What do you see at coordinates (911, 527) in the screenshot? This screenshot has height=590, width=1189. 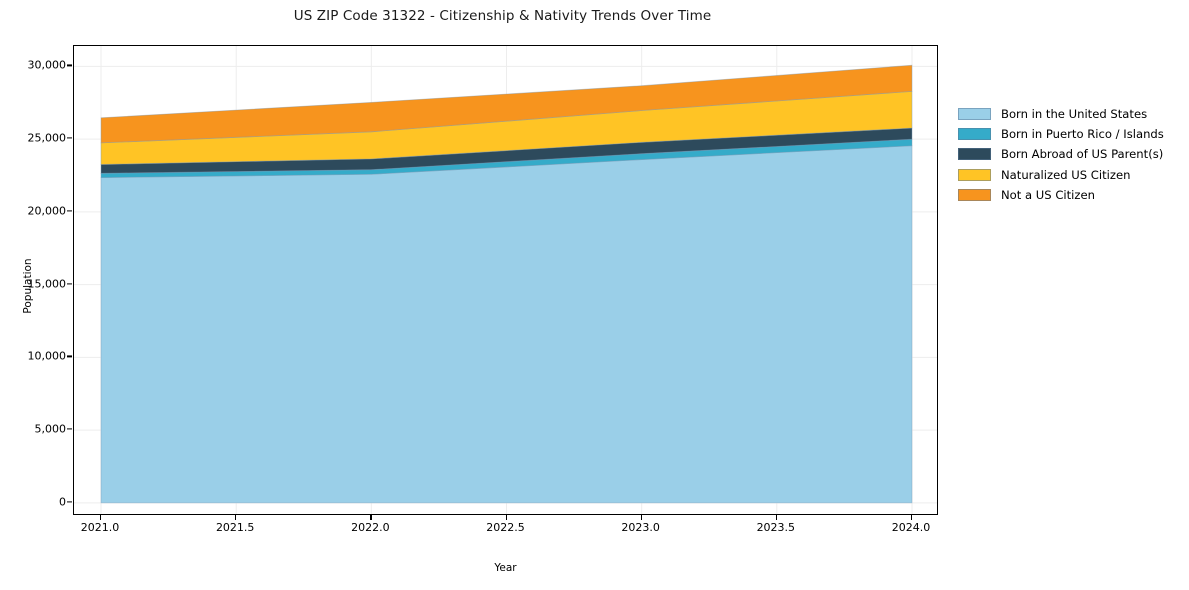 I see `x-tick-label: 2024.0` at bounding box center [911, 527].